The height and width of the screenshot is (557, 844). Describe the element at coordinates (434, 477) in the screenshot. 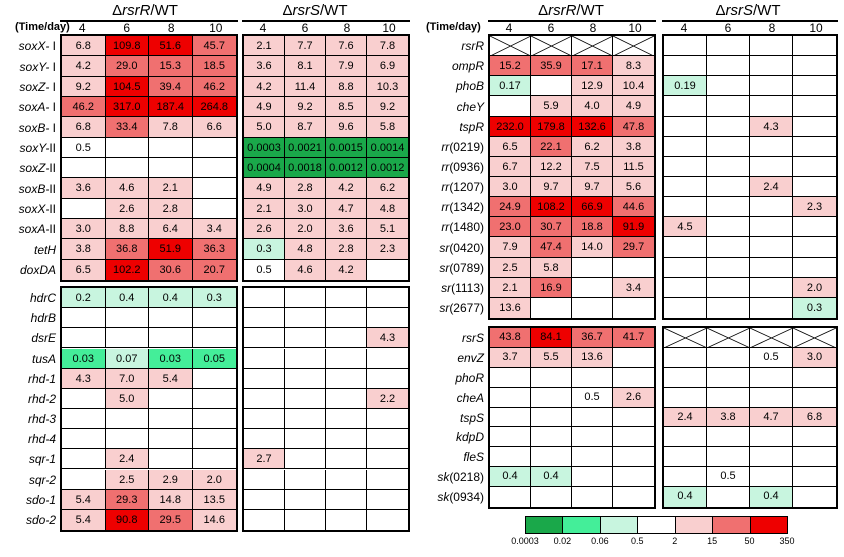

I see `gene-label: sk(0218)` at that location.